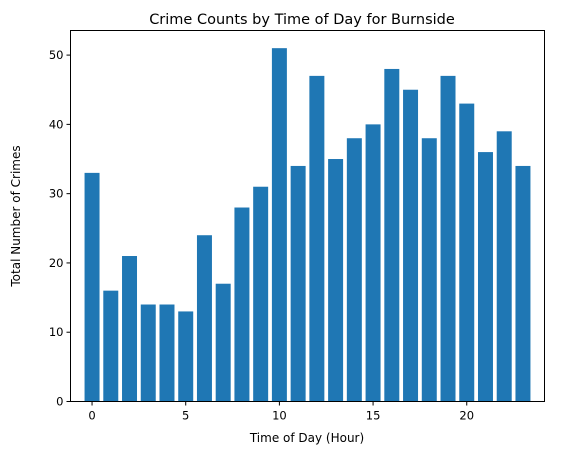 The width and height of the screenshot is (566, 455). I want to click on chart-title: Crime Counts by Time of Day for Burnside, so click(302, 20).